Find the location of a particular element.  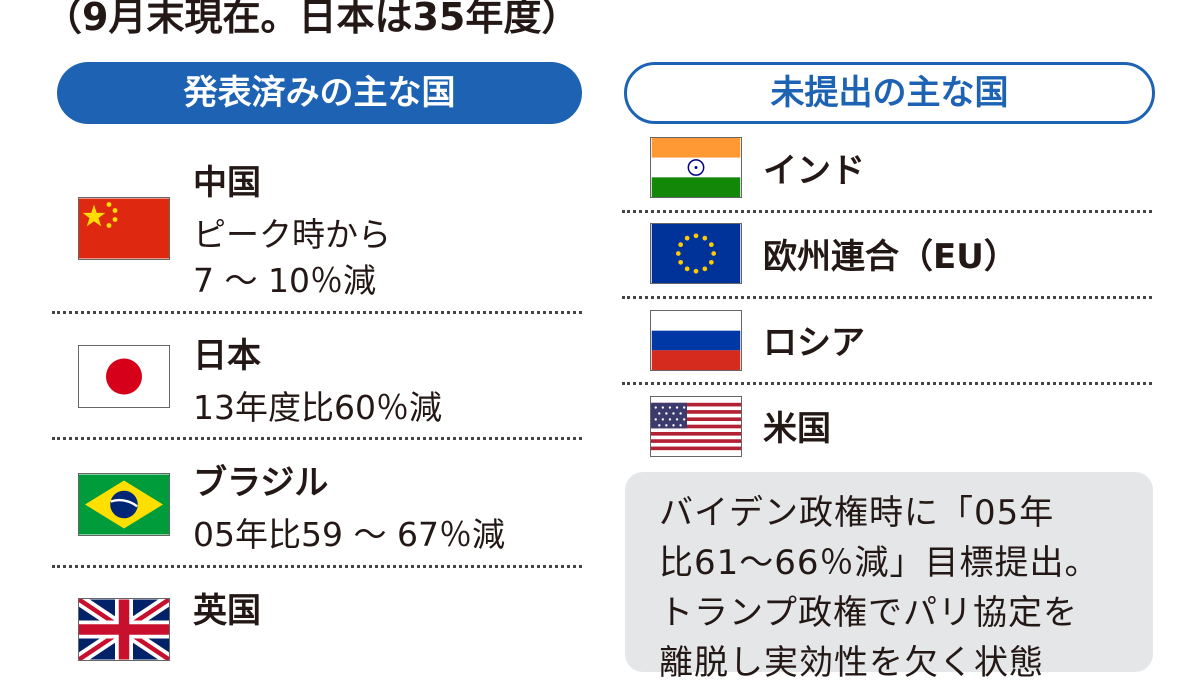

us-note-line-4: 離脱し実効性を欠く状態 is located at coordinates (851, 663).